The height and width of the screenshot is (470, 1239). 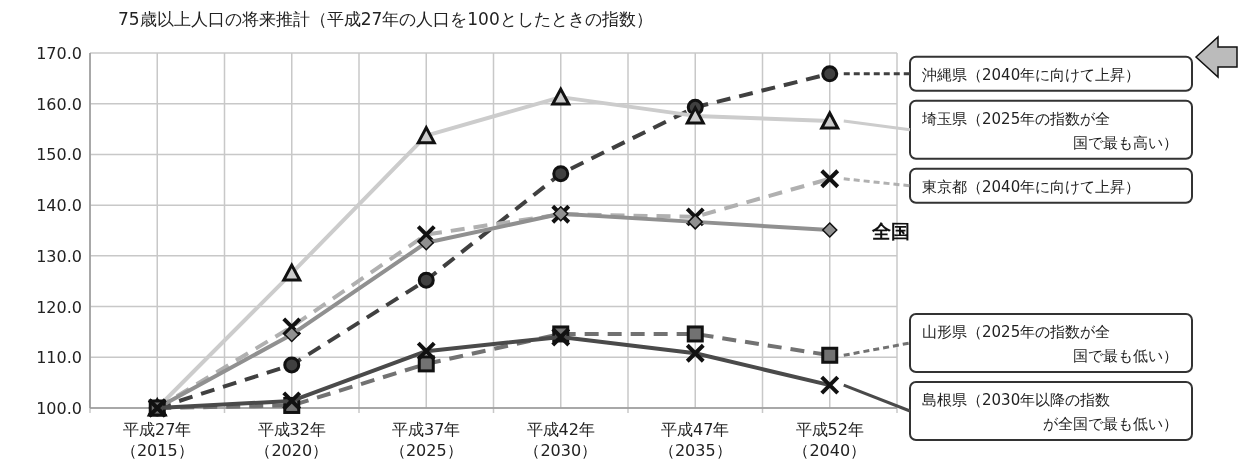 What do you see at coordinates (426, 440) in the screenshot?
I see `x-tick-label: 平成37年（2025）` at bounding box center [426, 440].